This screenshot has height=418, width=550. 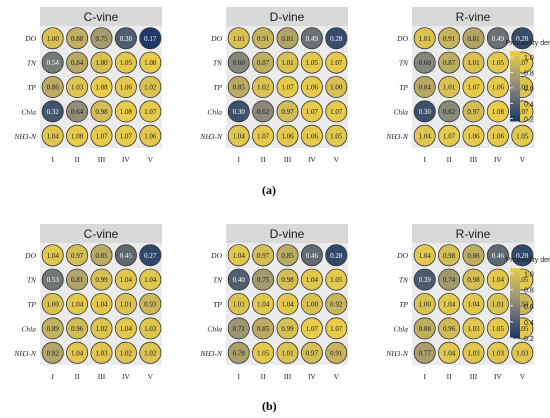 I want to click on cell-value-label: 0.27, so click(x=150, y=256).